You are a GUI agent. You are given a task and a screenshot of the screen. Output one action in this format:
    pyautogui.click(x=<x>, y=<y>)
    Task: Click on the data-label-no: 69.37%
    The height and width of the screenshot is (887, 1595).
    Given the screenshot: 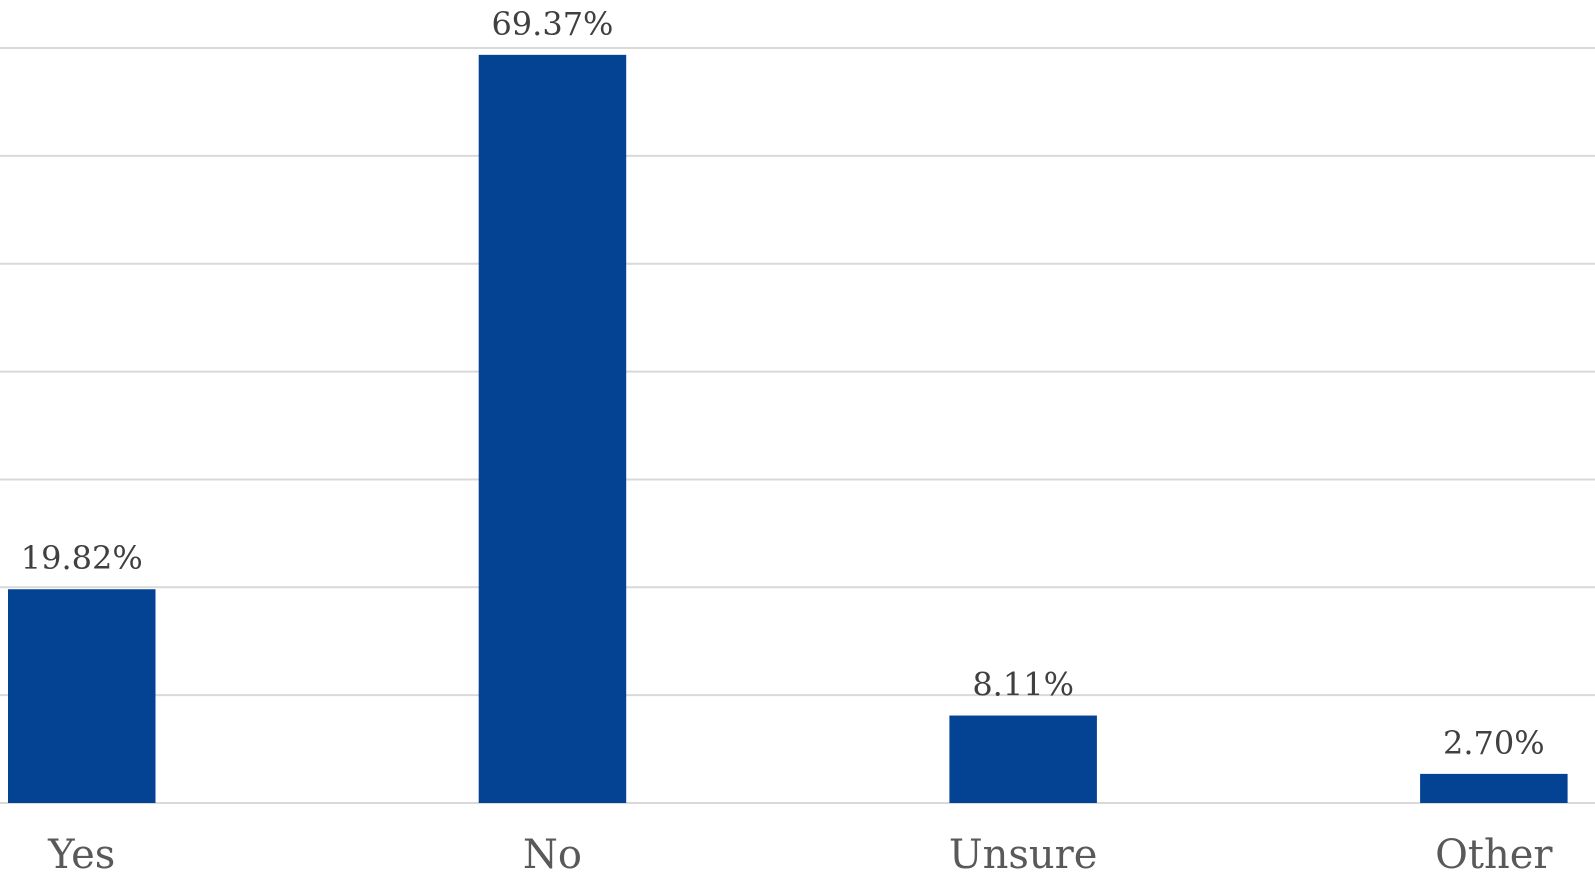 What is the action you would take?
    pyautogui.click(x=552, y=24)
    